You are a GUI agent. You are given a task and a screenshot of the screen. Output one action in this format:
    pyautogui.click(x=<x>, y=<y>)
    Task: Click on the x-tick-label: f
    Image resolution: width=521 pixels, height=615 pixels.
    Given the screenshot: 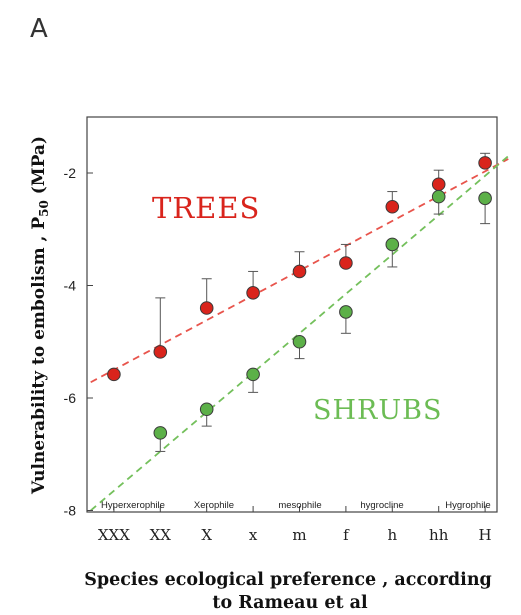 What is the action you would take?
    pyautogui.click(x=346, y=535)
    